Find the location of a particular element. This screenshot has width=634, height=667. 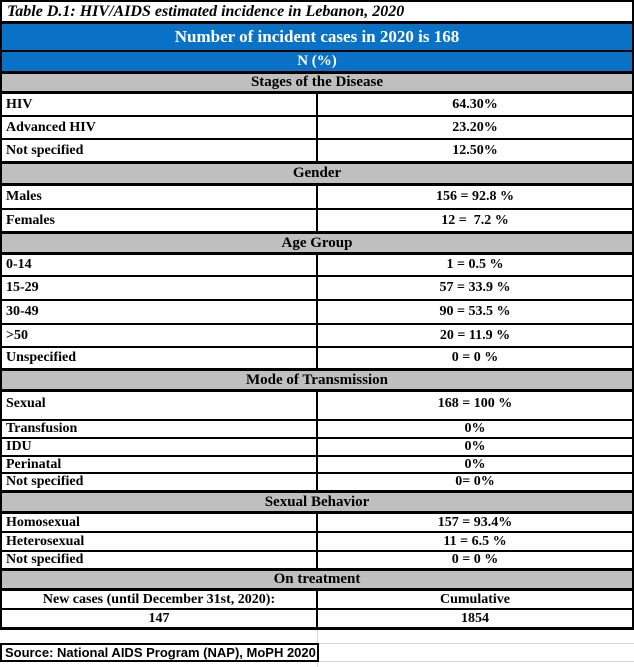

n-percent-text: N (%) is located at coordinates (317, 61).